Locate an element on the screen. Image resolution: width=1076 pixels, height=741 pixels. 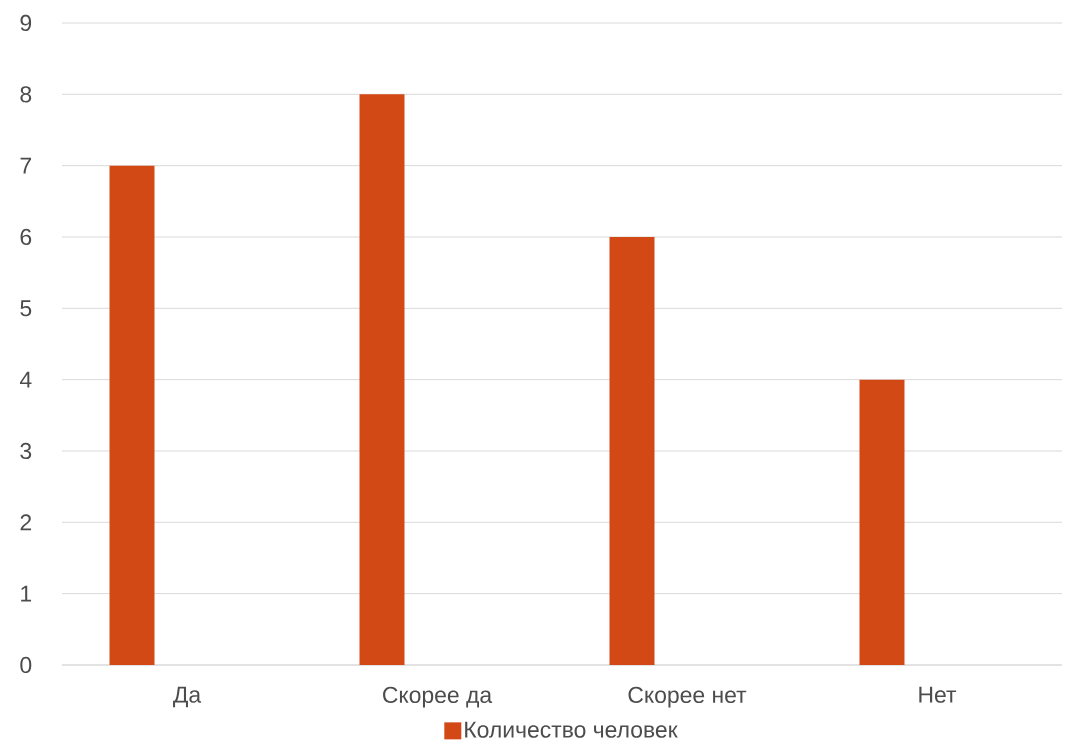
x-tick-label: Скорее да is located at coordinates (438, 697).